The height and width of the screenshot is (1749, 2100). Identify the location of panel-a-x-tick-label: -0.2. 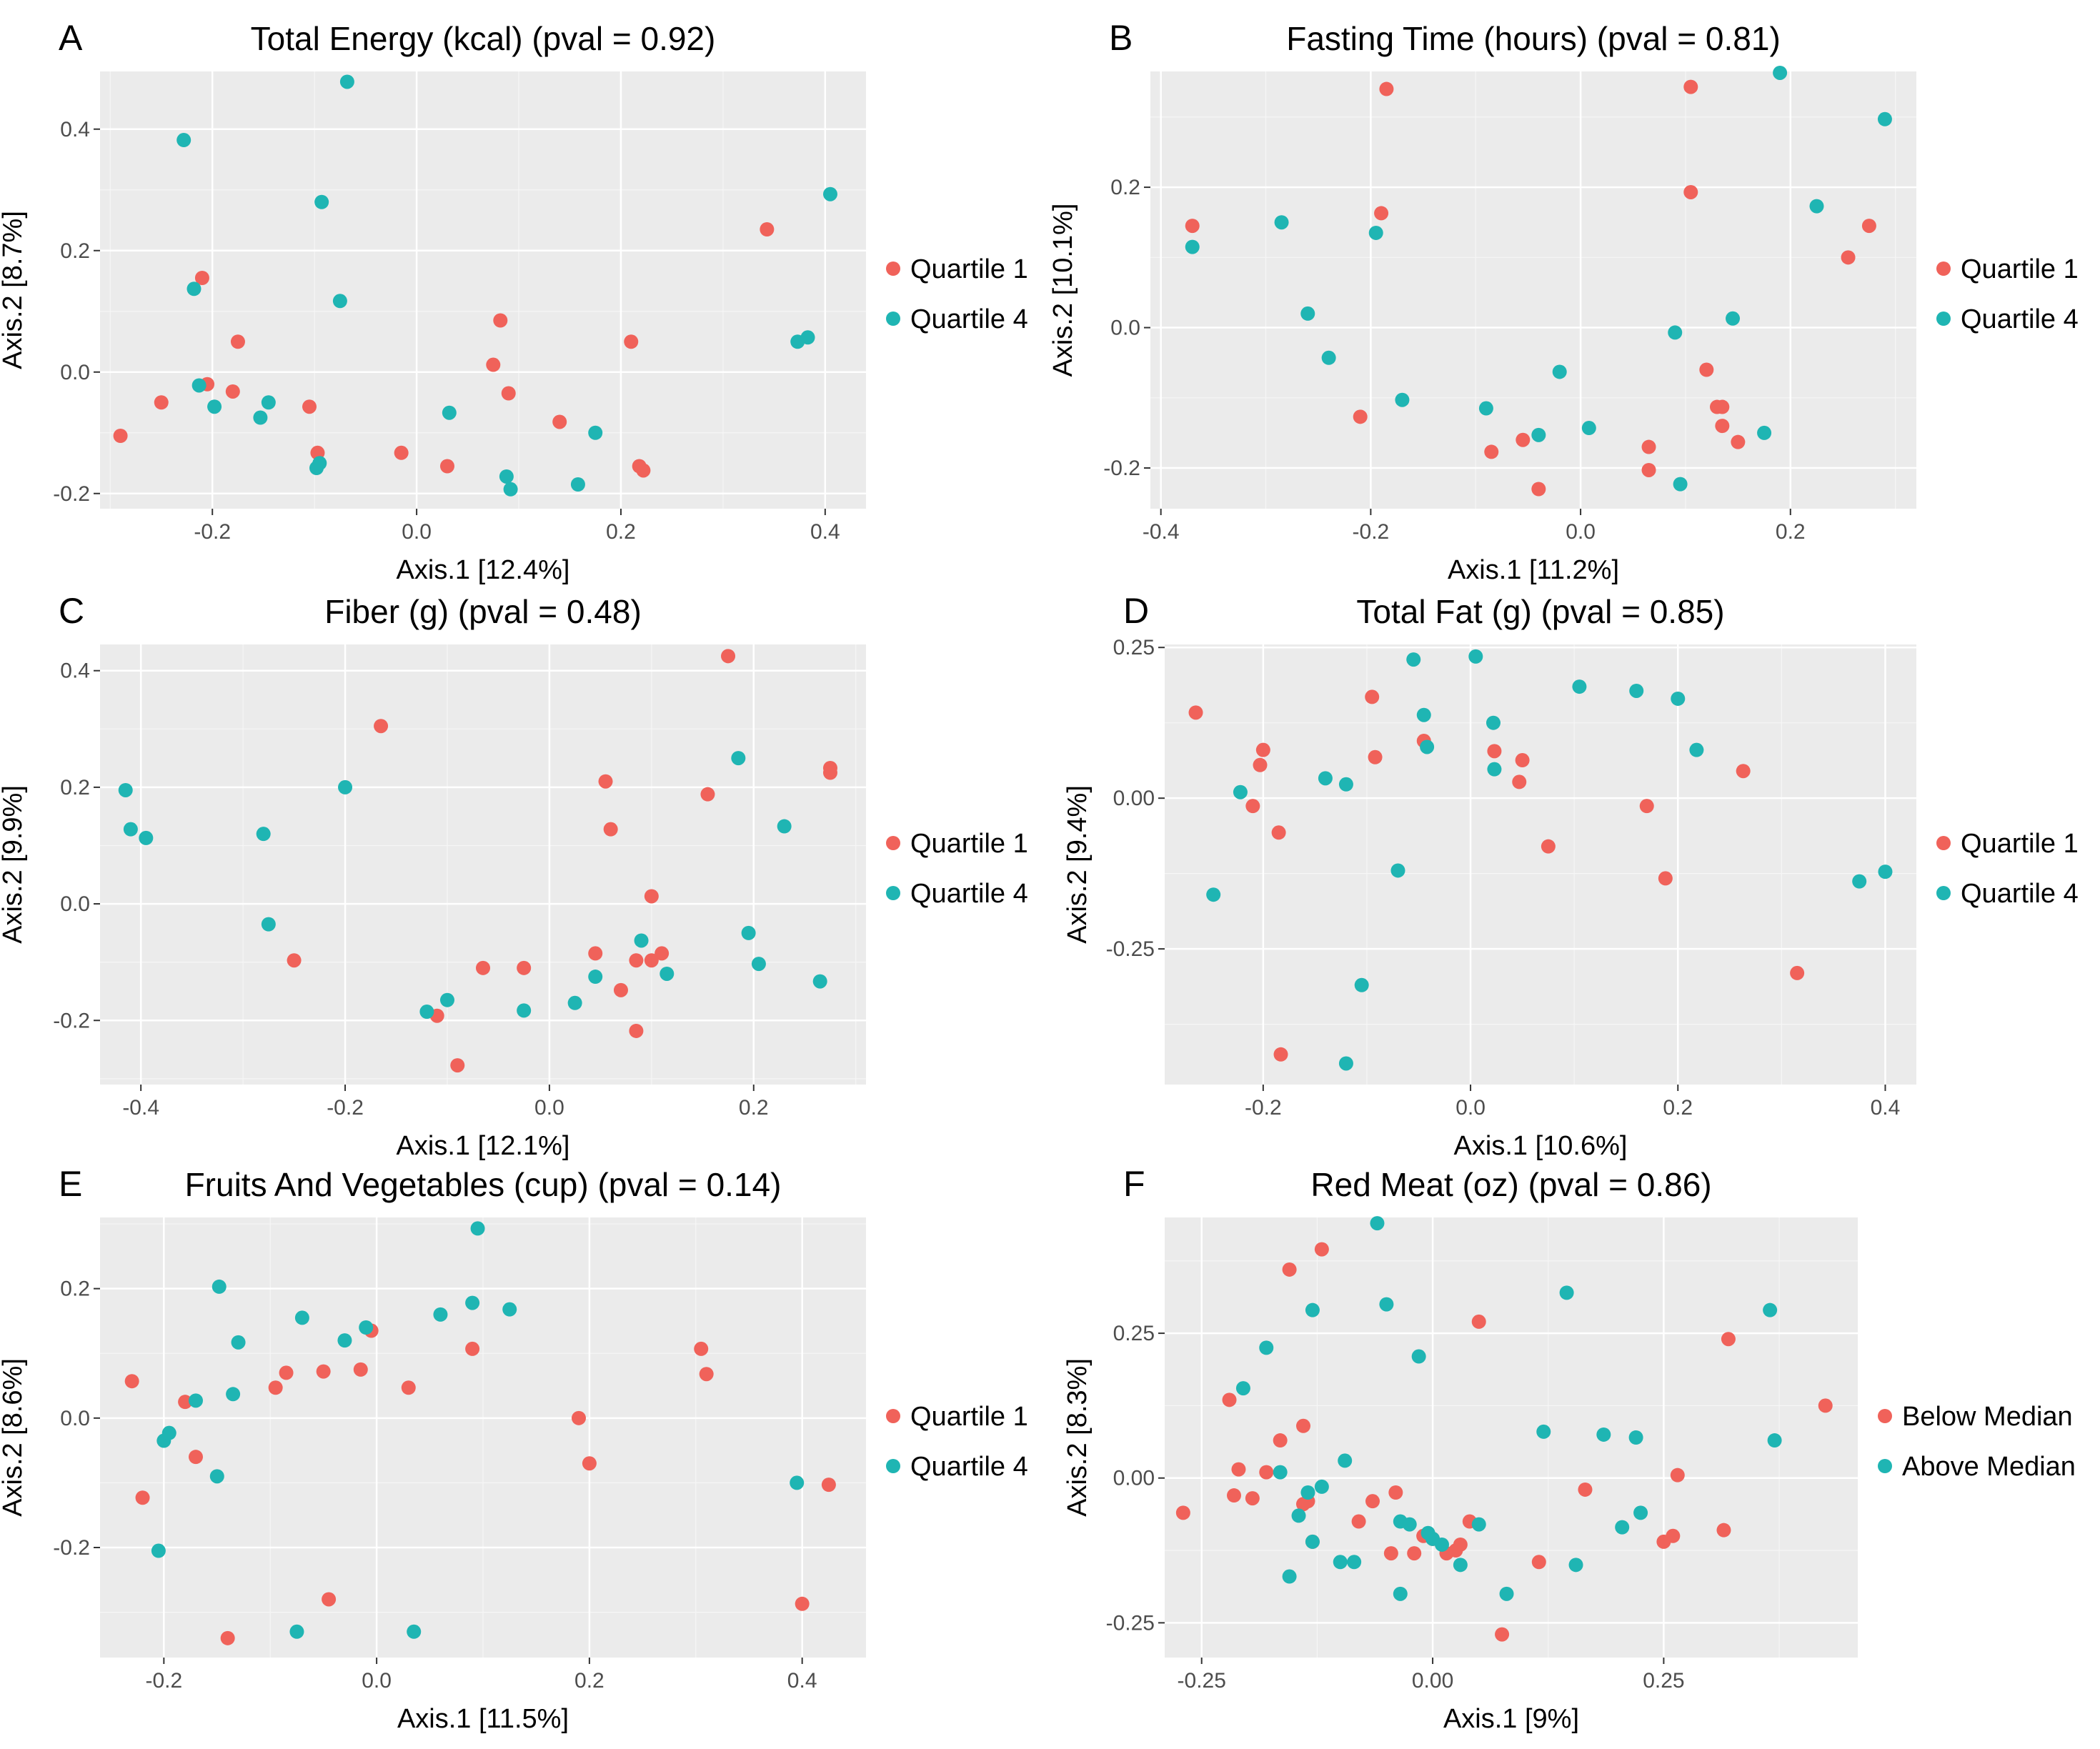
(212, 532).